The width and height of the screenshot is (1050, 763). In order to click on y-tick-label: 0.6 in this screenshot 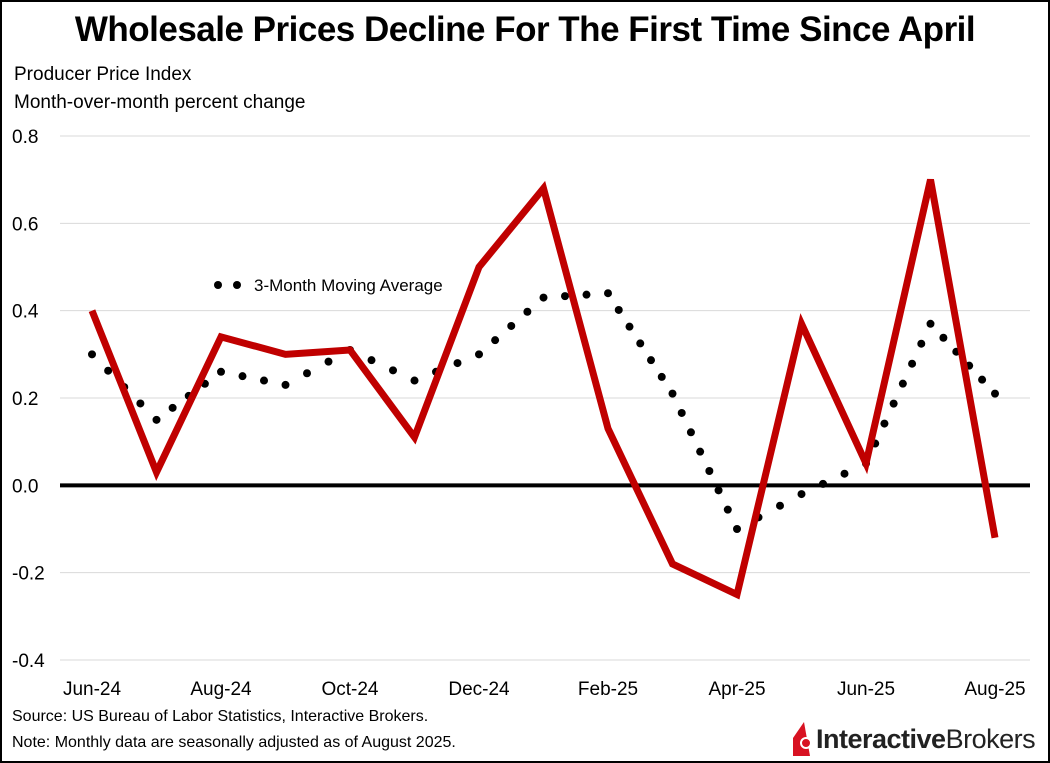, I will do `click(25, 224)`.